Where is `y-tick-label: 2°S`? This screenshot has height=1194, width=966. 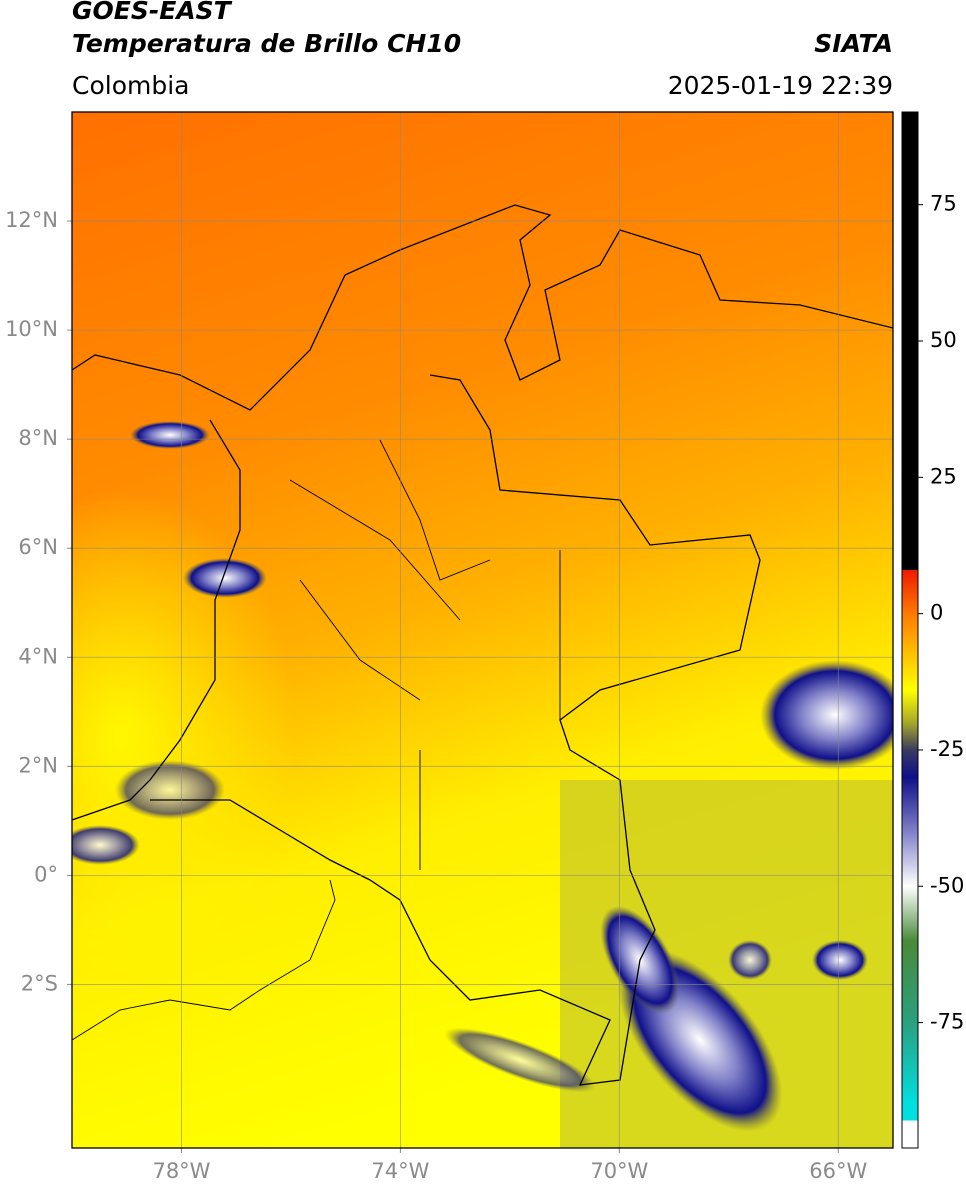 y-tick-label: 2°S is located at coordinates (39, 983).